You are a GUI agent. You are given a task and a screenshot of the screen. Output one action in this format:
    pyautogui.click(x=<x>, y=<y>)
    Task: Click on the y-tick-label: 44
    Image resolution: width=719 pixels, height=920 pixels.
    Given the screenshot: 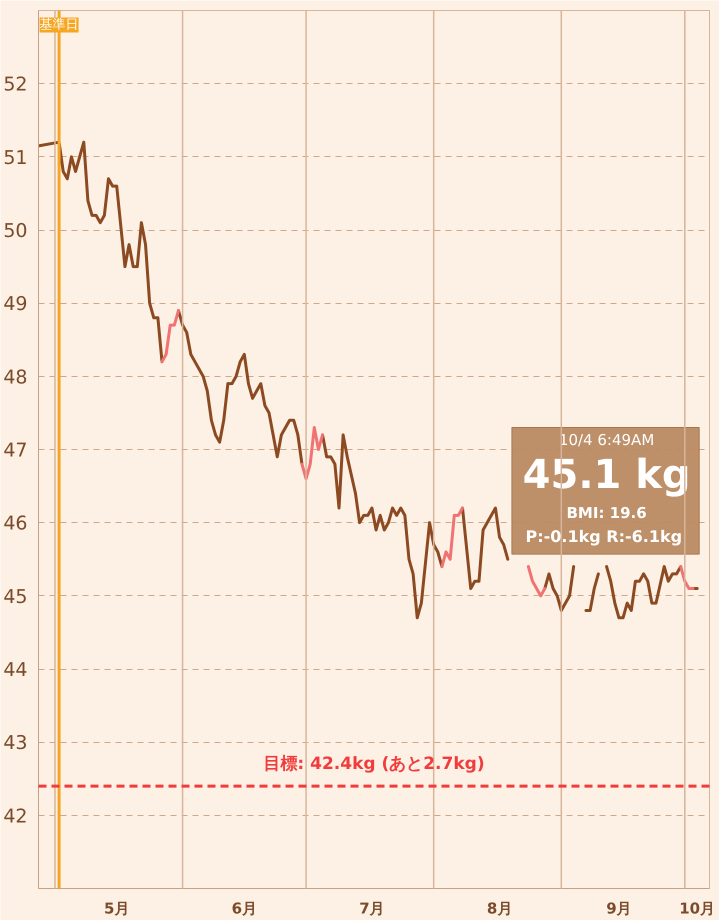 What is the action you would take?
    pyautogui.click(x=15, y=670)
    